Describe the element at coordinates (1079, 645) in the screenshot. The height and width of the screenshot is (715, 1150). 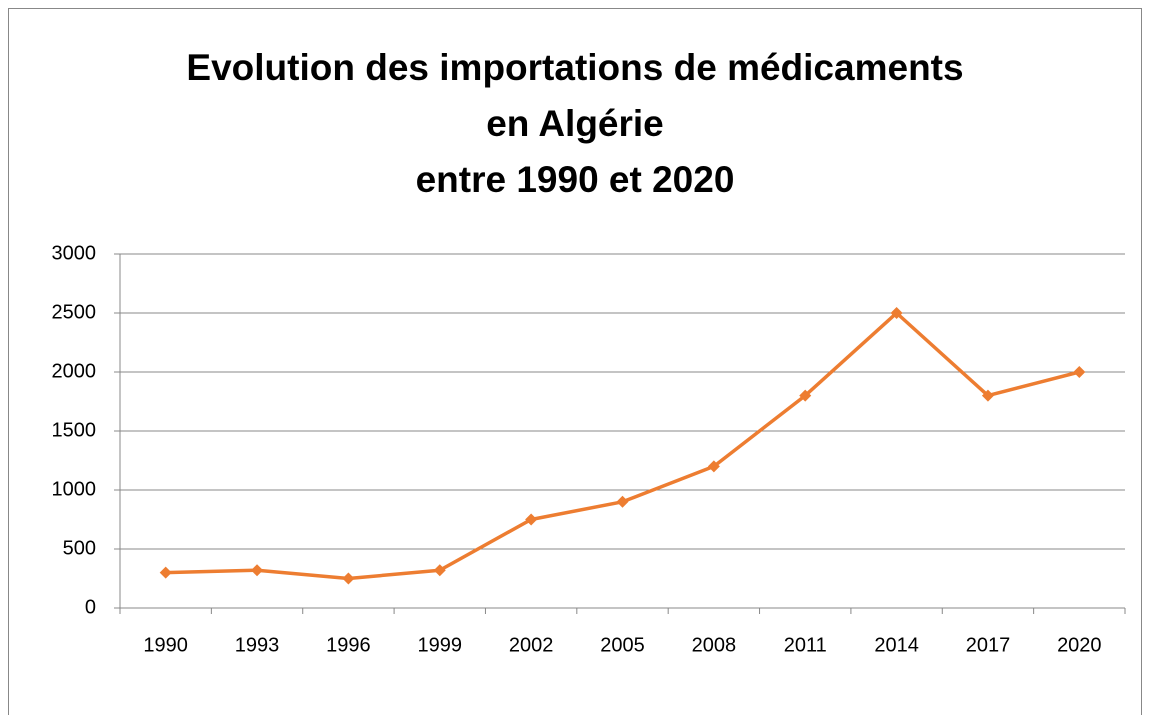
I see `x-tick-label: 2020` at that location.